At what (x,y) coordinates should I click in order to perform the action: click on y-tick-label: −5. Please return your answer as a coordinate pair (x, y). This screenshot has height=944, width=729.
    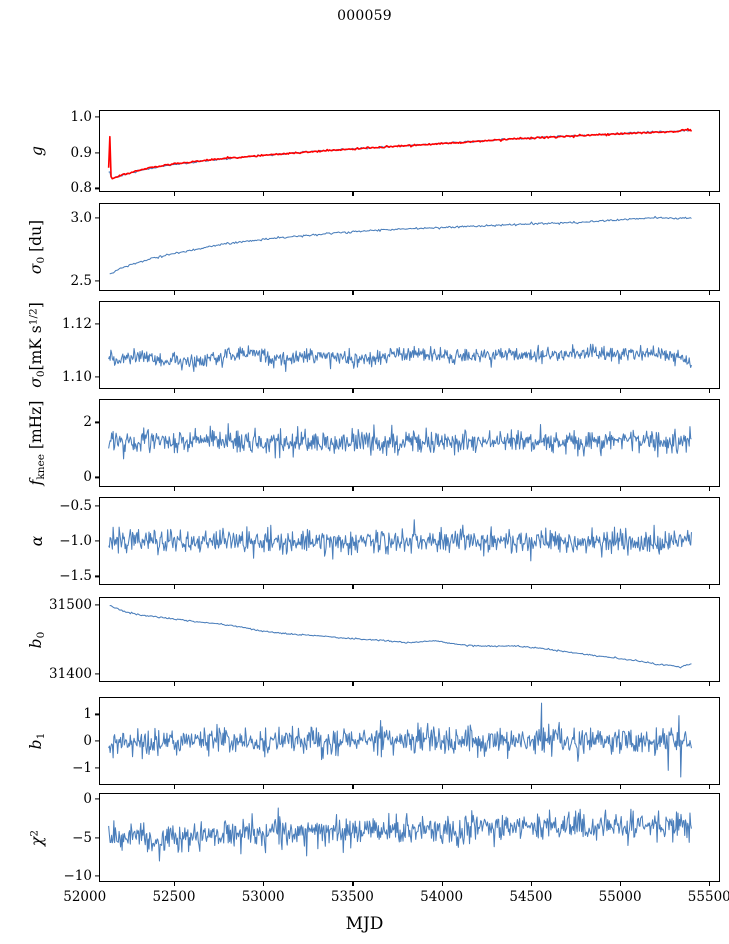
    Looking at the image, I should click on (82, 837).